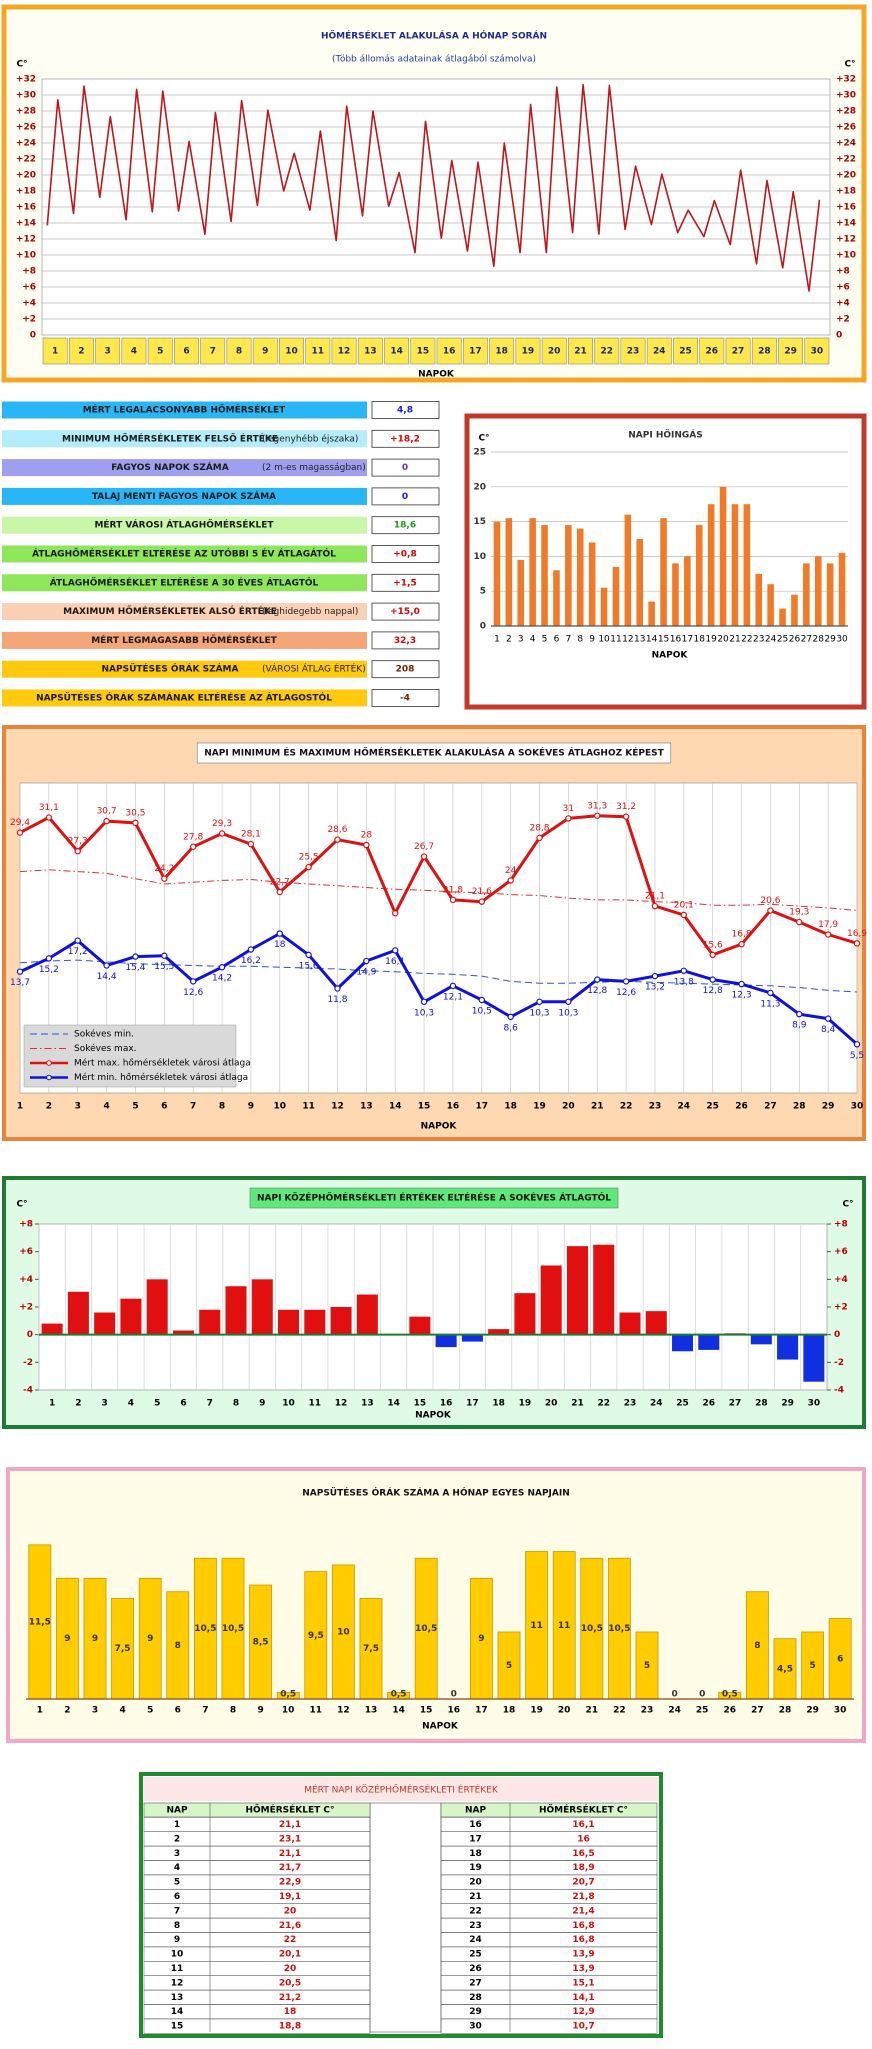 Image resolution: width=872 pixels, height=2049 pixels. What do you see at coordinates (26, 1308) in the screenshot?
I see `y-tick-label: +2` at bounding box center [26, 1308].